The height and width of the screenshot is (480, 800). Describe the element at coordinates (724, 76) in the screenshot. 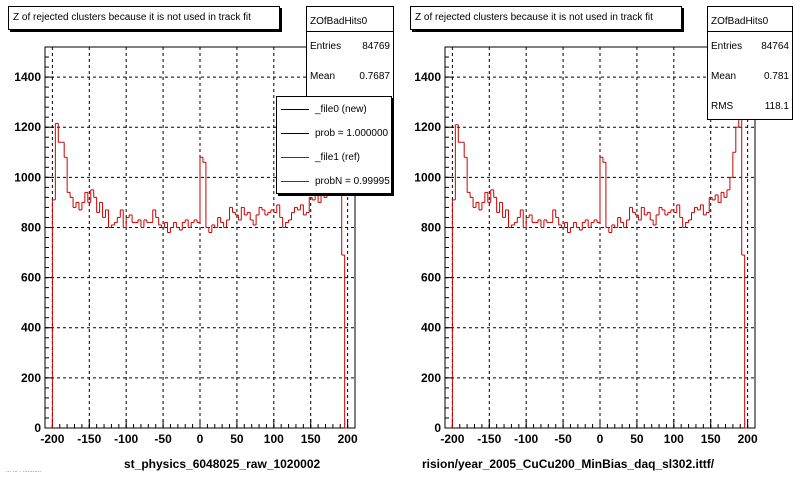

I see `right-mean-label: Mean` at that location.